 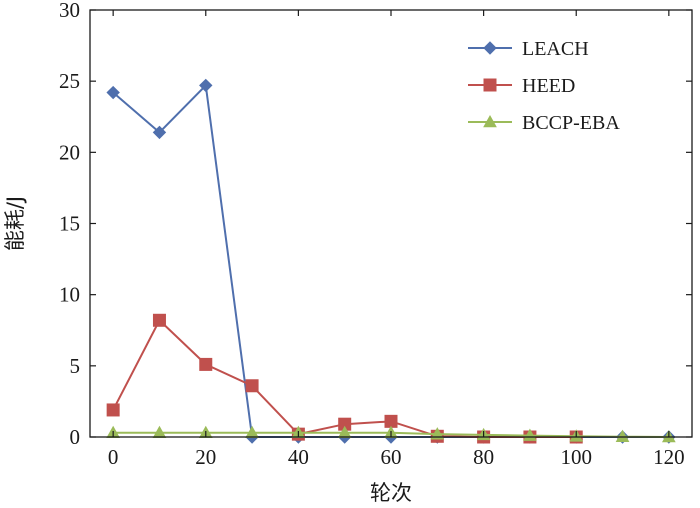 I want to click on legend-entry: LEACH, so click(x=528, y=49).